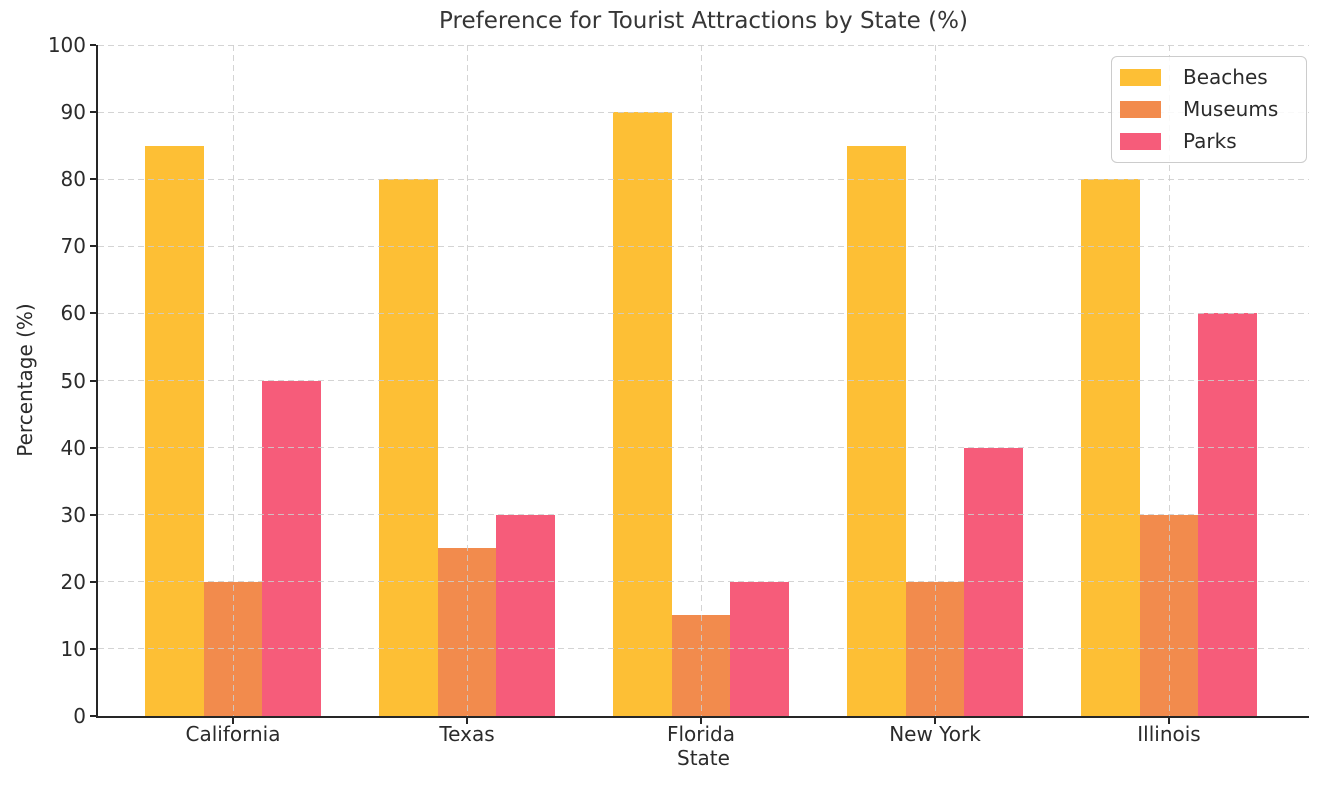 This screenshot has height=787, width=1320. What do you see at coordinates (73, 514) in the screenshot?
I see `y-tick-label-30: 30` at bounding box center [73, 514].